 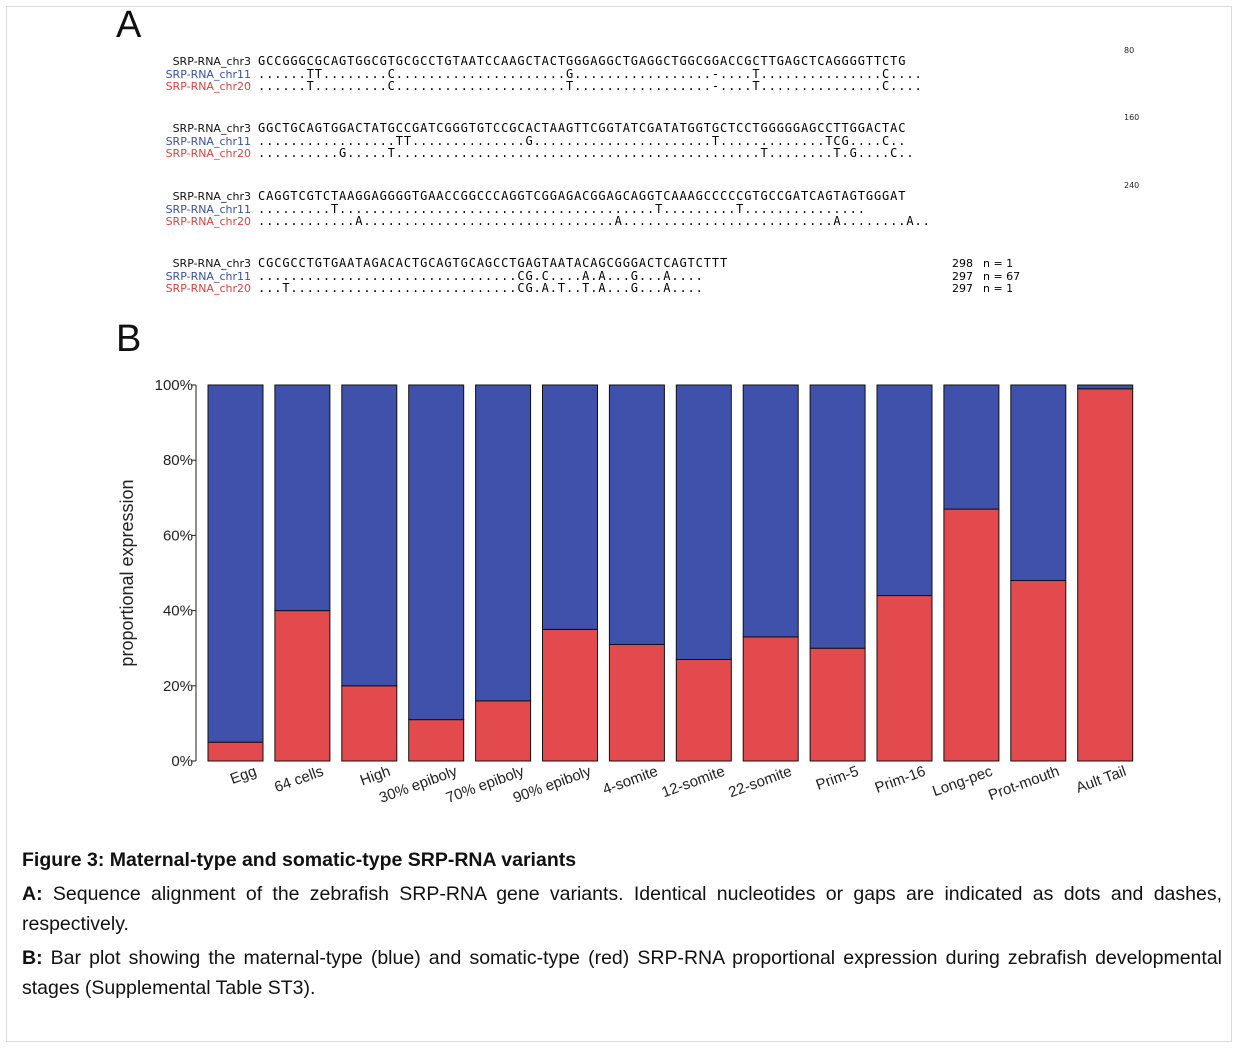 What do you see at coordinates (178, 535) in the screenshot?
I see `y-tick-label: 60%` at bounding box center [178, 535].